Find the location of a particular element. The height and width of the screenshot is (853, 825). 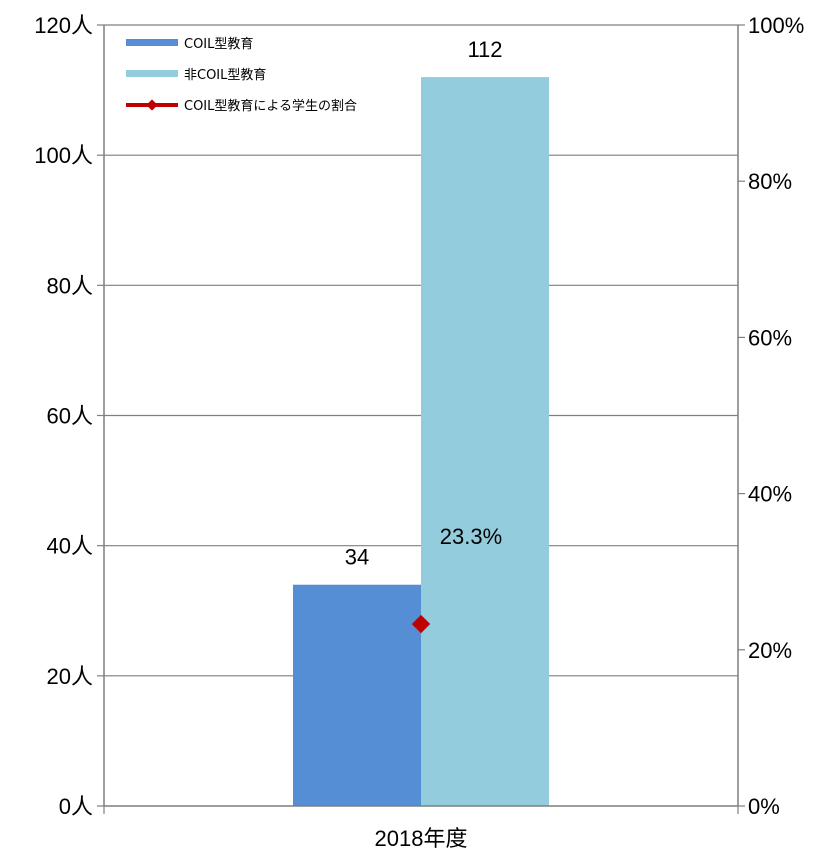

ratio-markers is located at coordinates (421, 624).